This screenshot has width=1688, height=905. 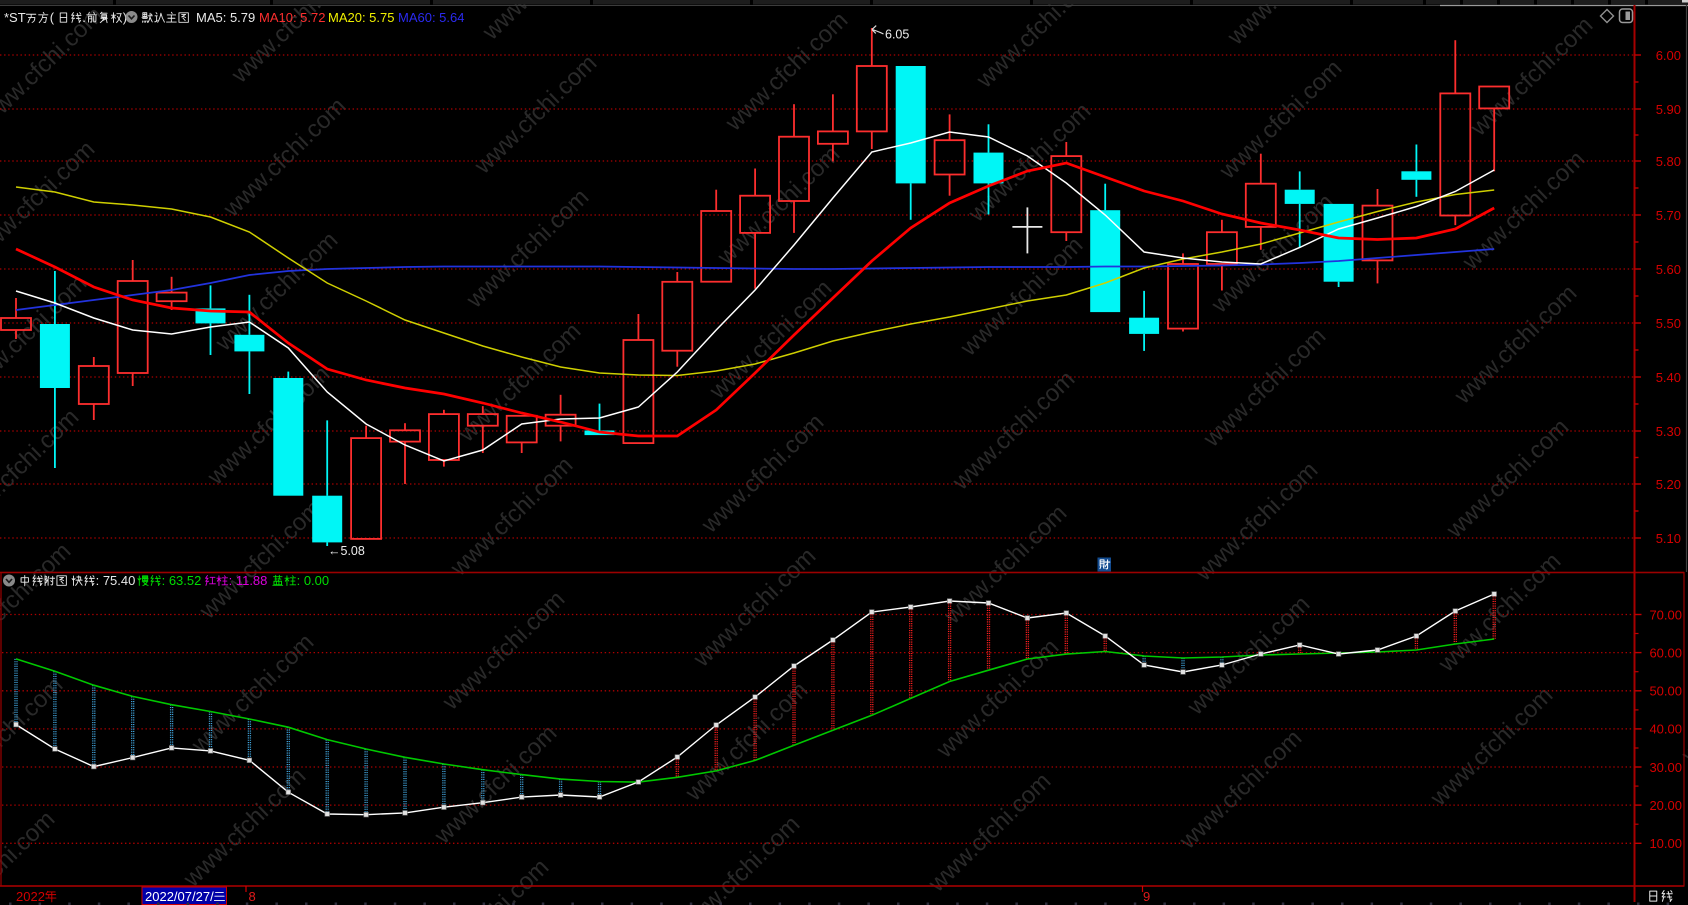 I want to click on svg-text: 5.50, so click(x=1668, y=323).